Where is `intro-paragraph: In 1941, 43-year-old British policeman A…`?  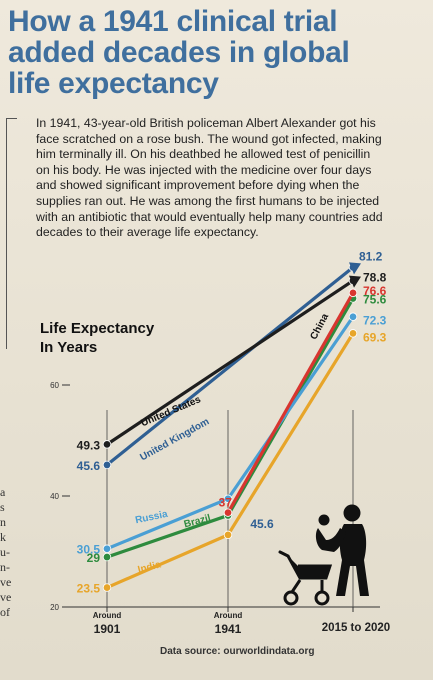 intro-paragraph: In 1941, 43-year-old British policeman A… is located at coordinates (209, 178).